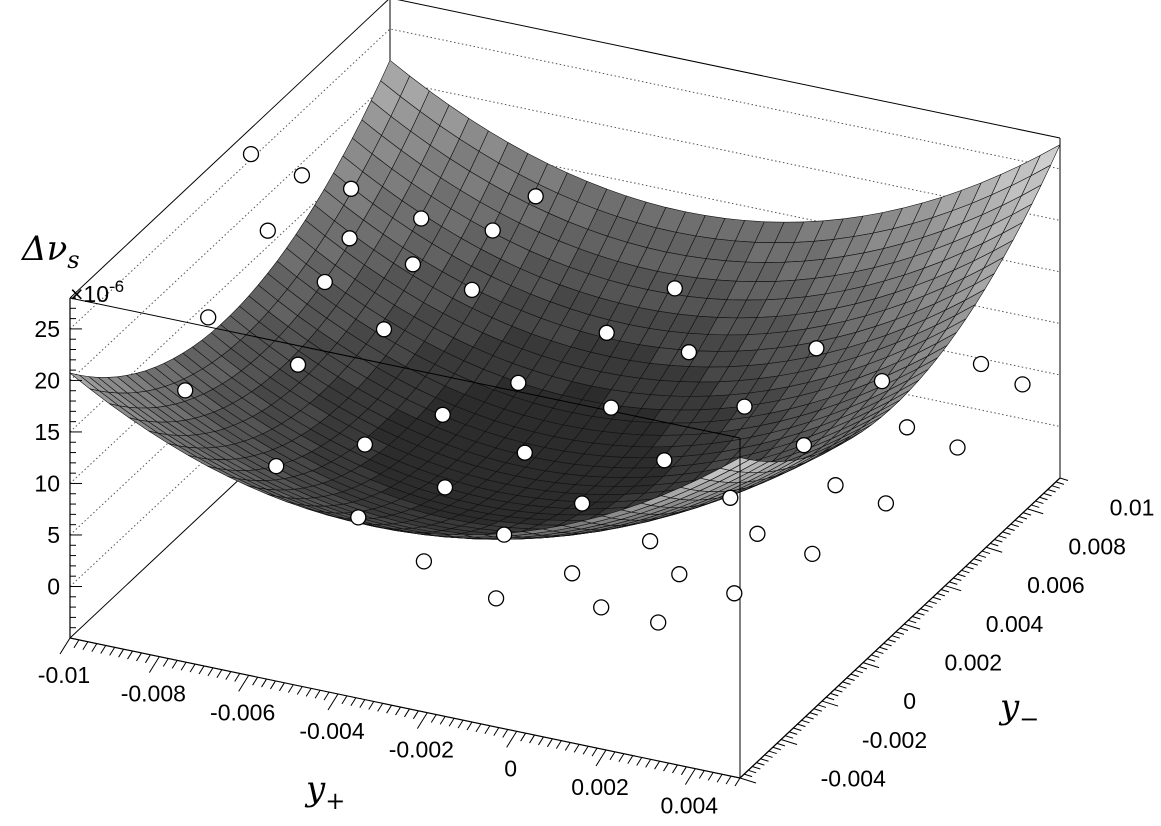  I want to click on x-tick-label: -0.006, so click(242, 712).